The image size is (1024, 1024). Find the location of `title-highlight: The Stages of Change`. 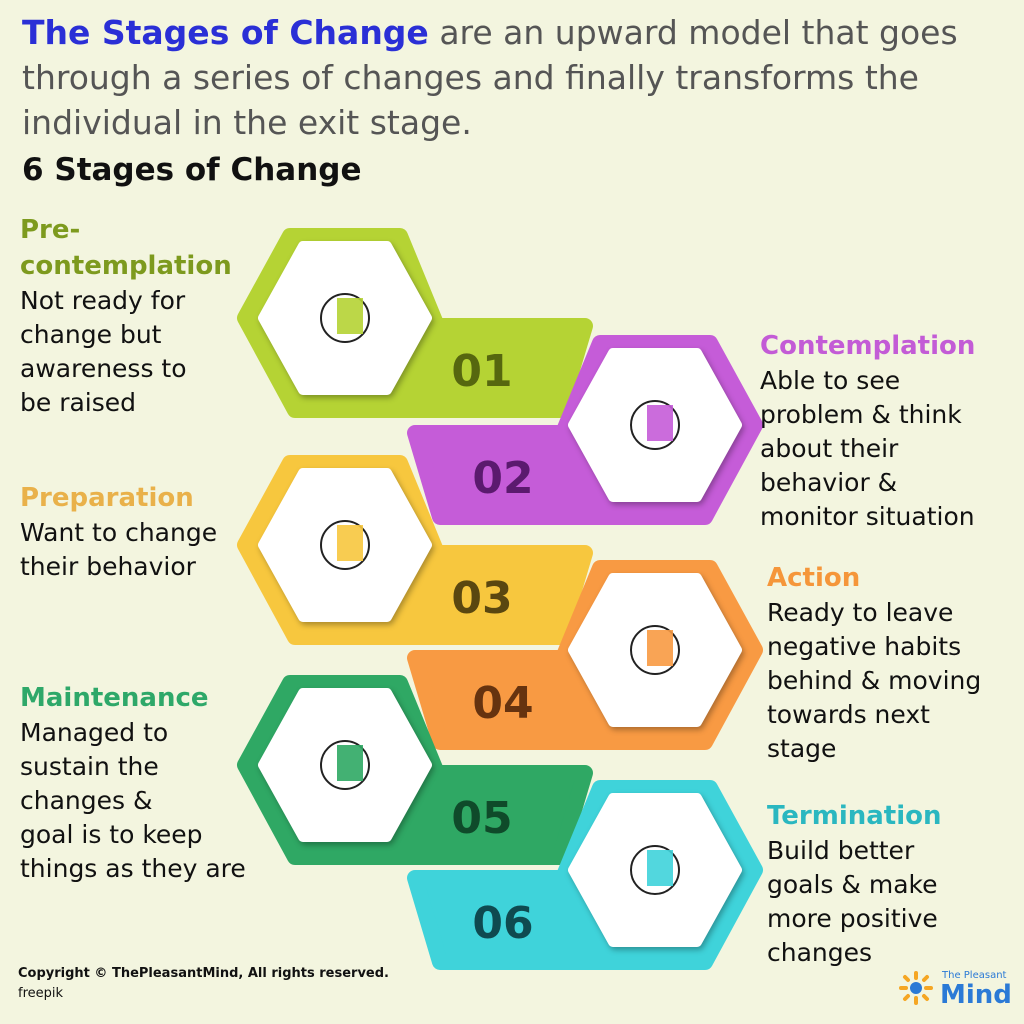

title-highlight: The Stages of Change is located at coordinates (225, 32).